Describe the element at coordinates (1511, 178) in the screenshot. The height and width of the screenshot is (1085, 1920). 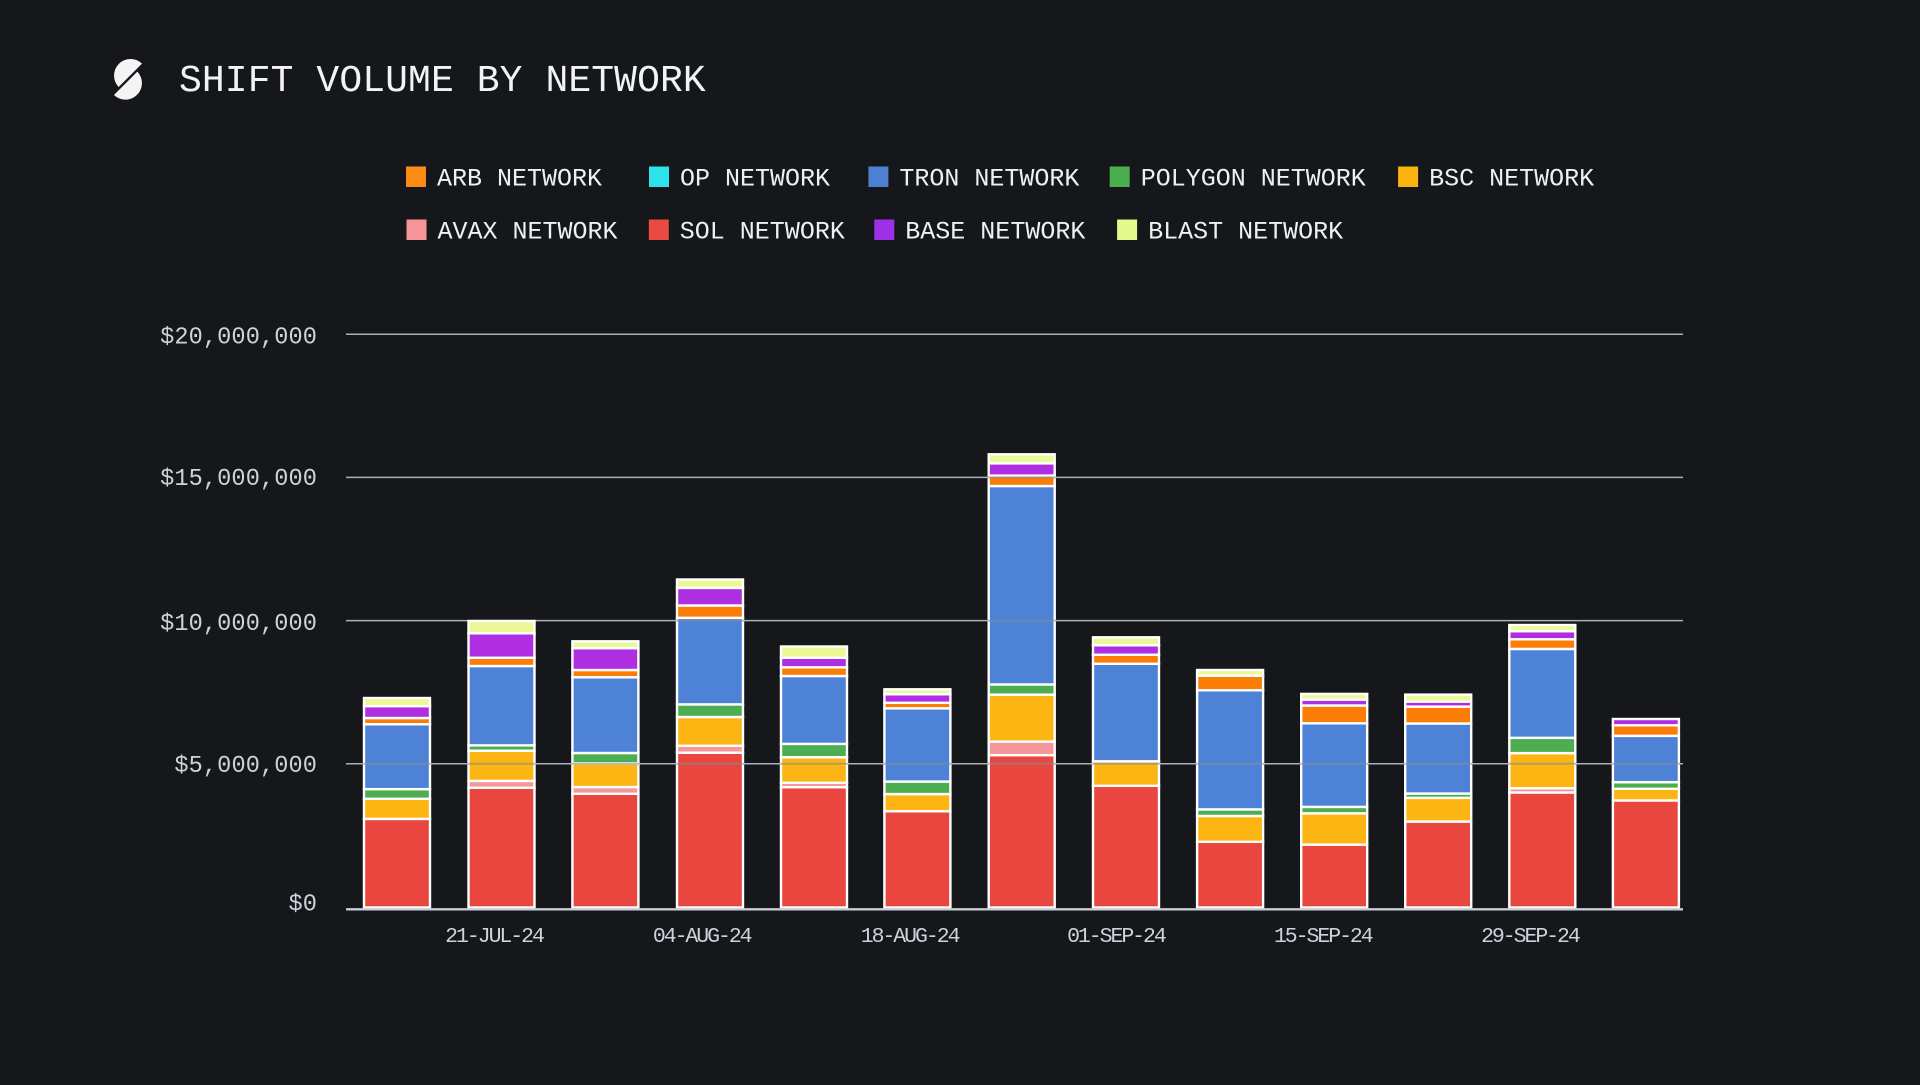
I see `svg-text: BSC NETWORK` at that location.